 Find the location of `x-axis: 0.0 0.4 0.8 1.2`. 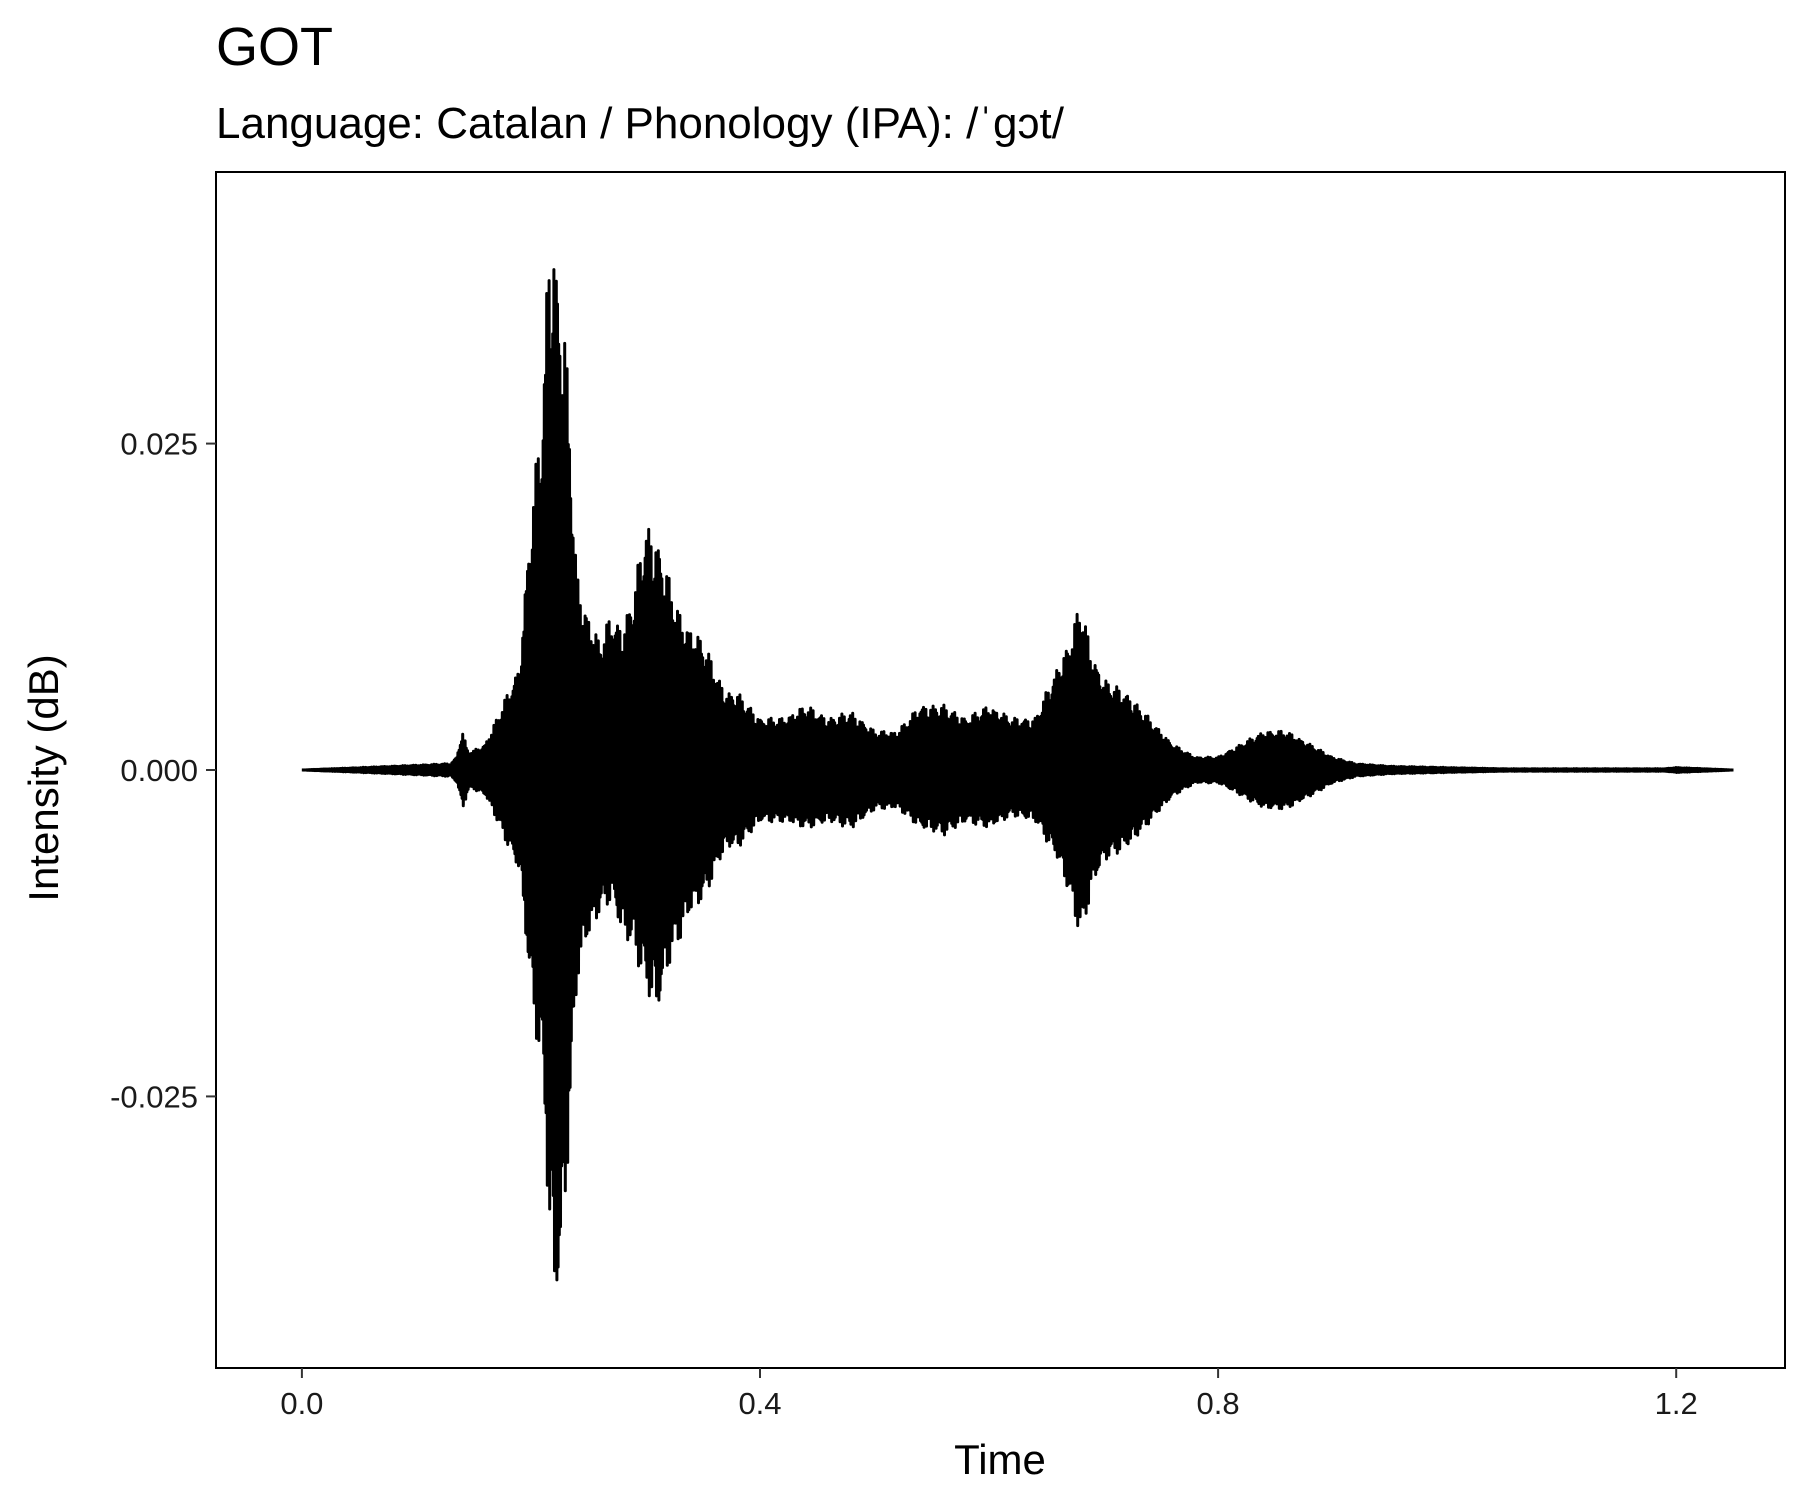

x-axis: 0.0 0.4 0.8 1.2 is located at coordinates (989, 1394).